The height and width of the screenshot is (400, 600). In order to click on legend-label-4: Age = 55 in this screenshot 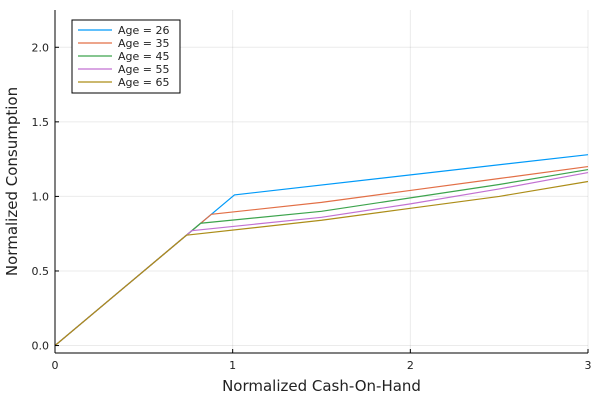, I will do `click(143, 69)`.